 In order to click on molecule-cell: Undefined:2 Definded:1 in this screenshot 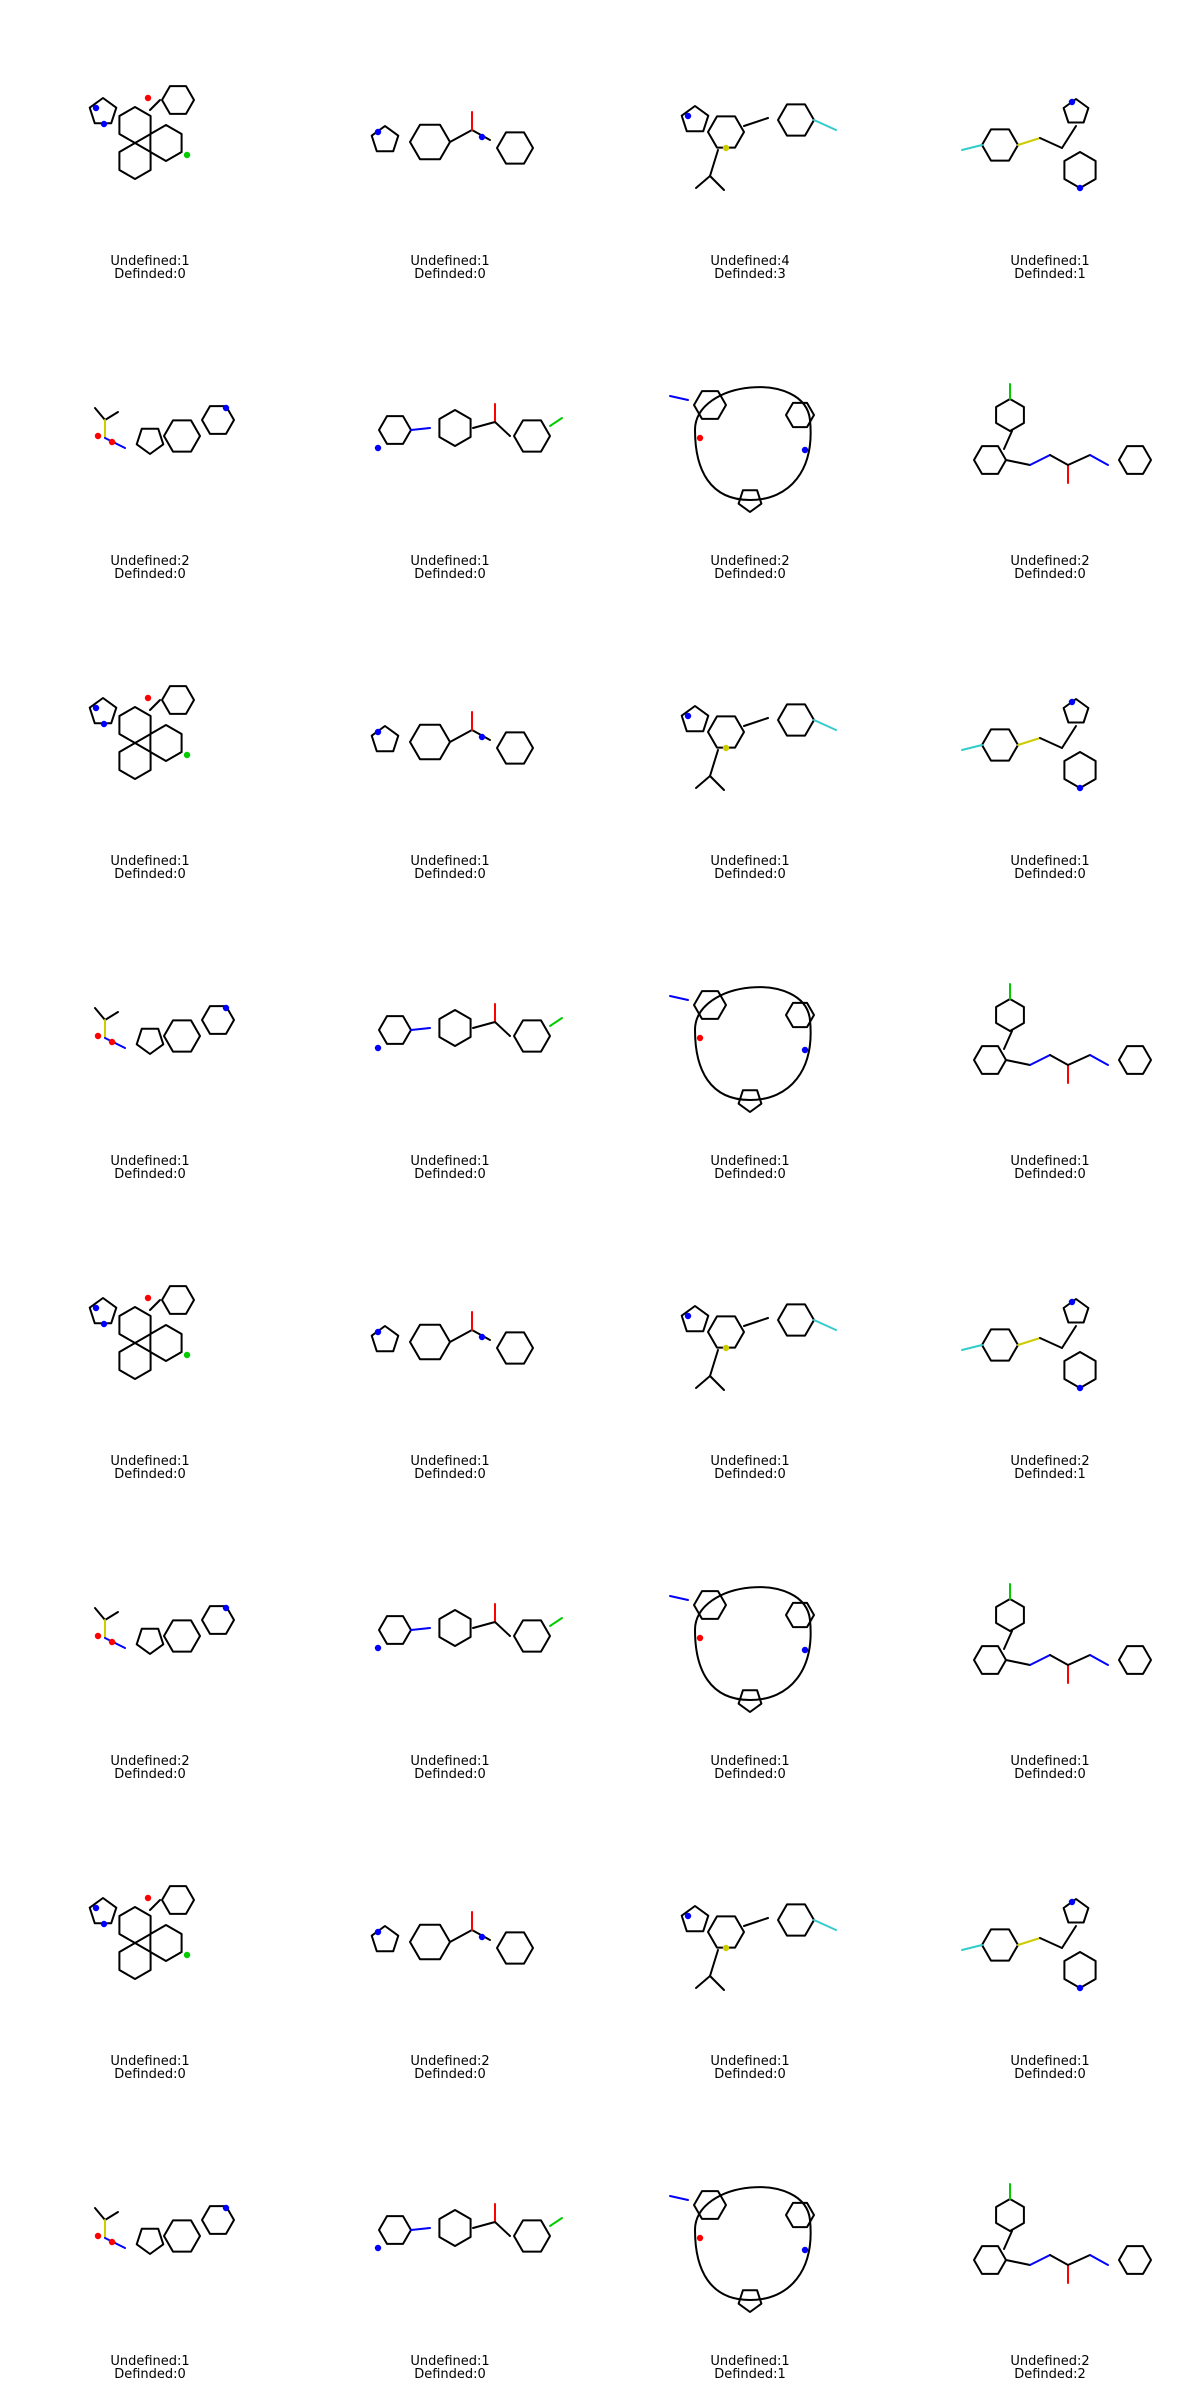, I will do `click(1050, 1350)`.